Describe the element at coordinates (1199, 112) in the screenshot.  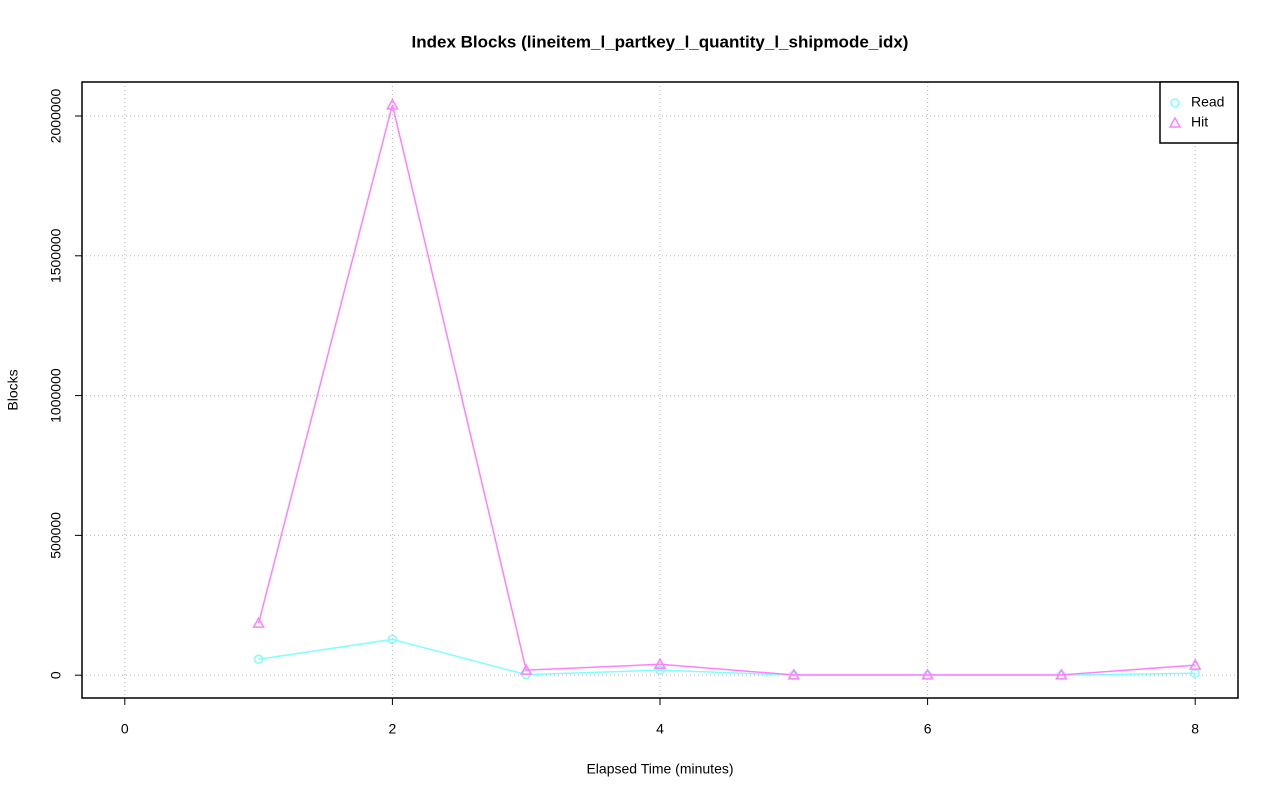
I see `legend-box` at that location.